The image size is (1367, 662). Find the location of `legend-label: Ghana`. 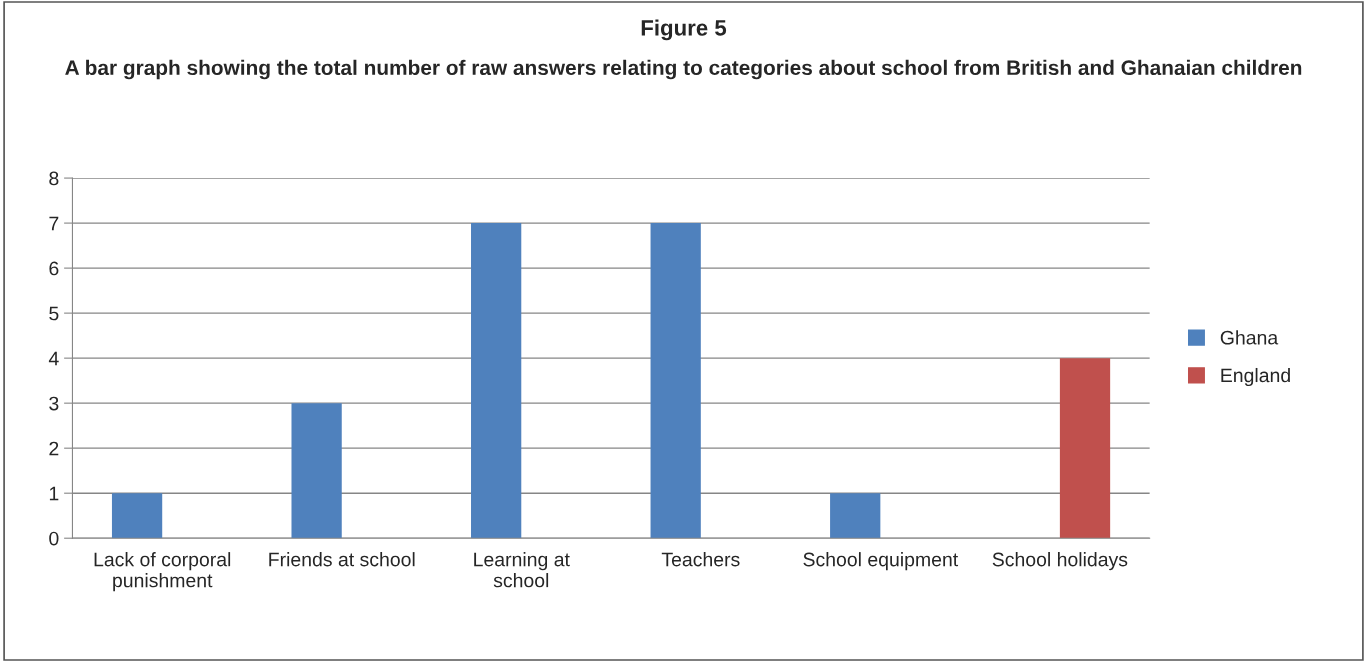

legend-label: Ghana is located at coordinates (1249, 337).